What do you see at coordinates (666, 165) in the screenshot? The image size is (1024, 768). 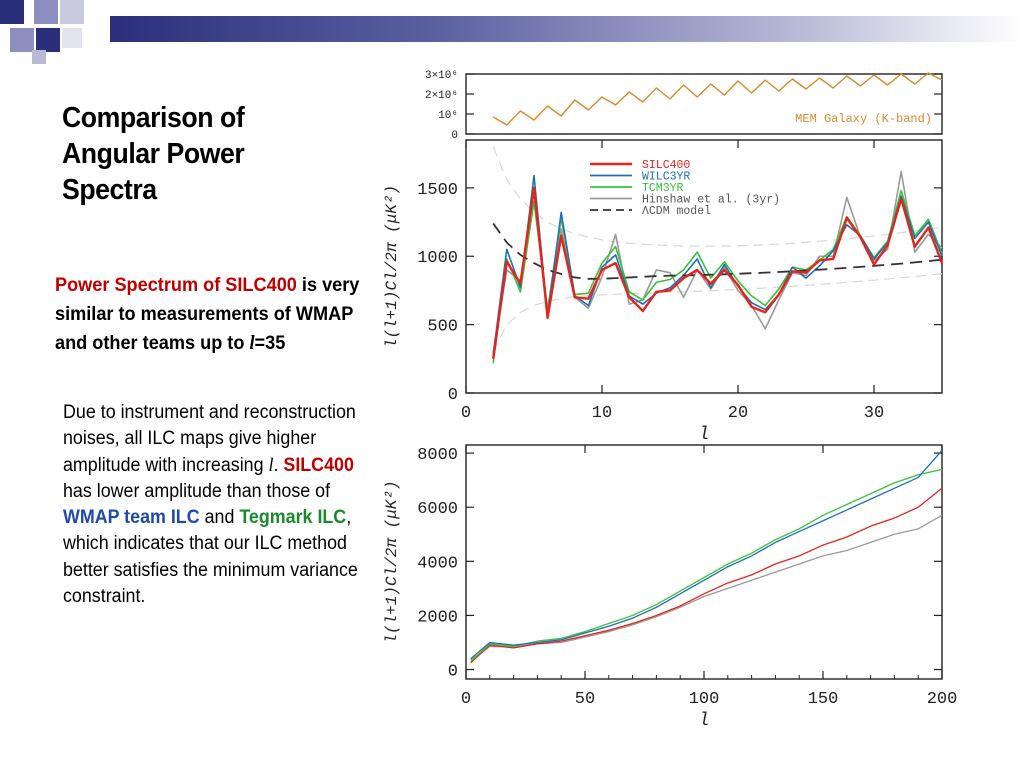 I see `legend-label: SILC400` at bounding box center [666, 165].